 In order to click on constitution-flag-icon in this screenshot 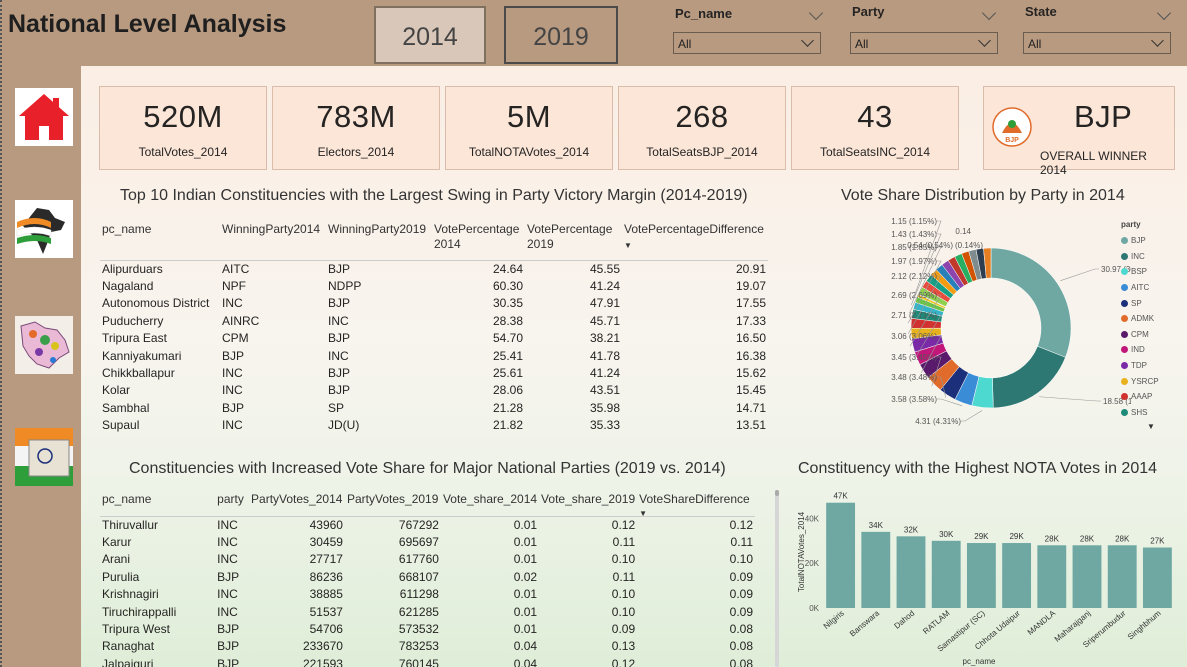, I will do `click(44, 457)`.